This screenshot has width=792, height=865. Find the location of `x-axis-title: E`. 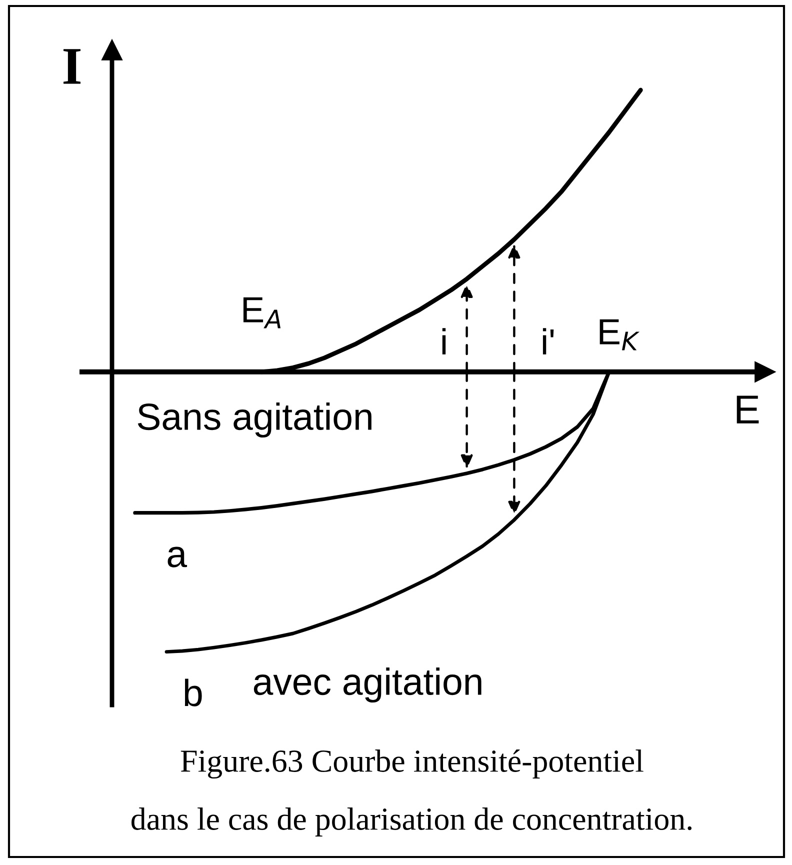

x-axis-title: E is located at coordinates (747, 410).